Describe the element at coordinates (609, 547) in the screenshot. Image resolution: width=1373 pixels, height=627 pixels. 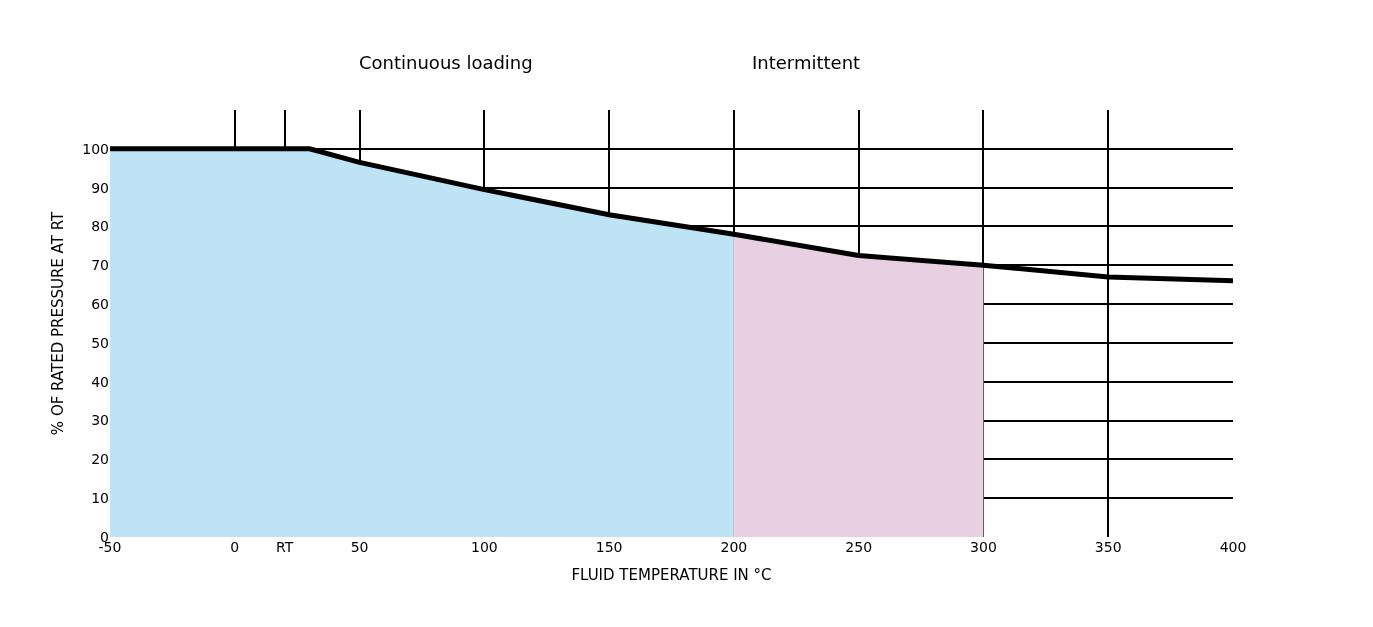
I see `x-tick-label: 150` at that location.